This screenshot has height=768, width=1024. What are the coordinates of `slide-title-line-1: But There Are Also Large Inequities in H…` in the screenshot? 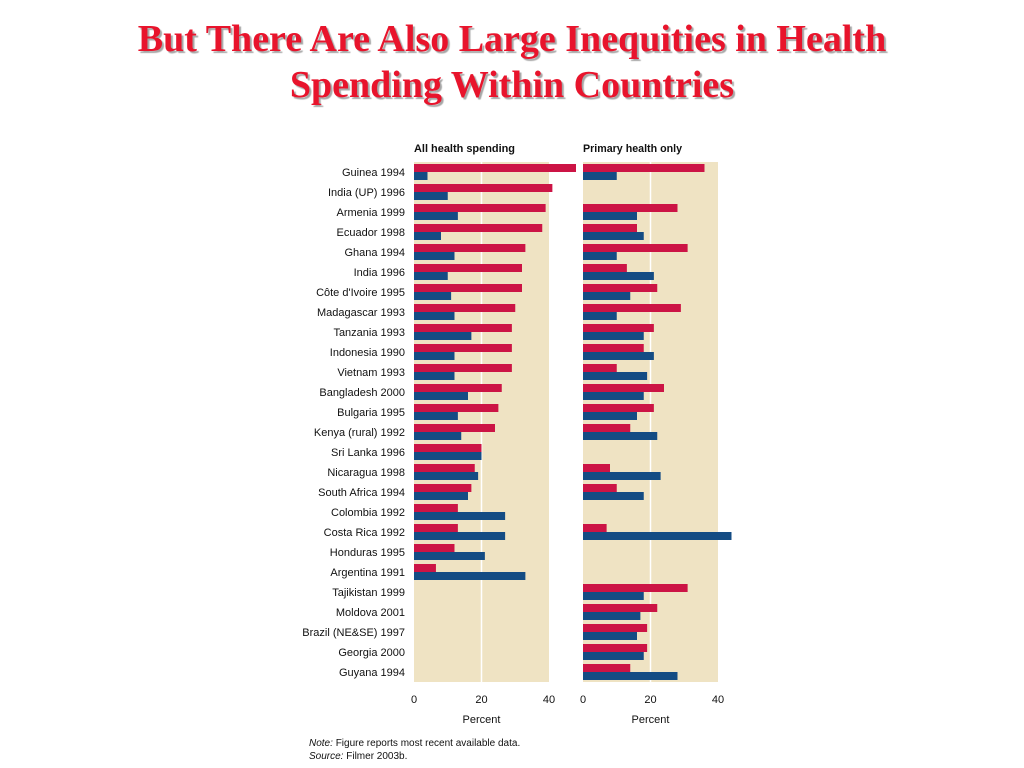 It's located at (512, 39).